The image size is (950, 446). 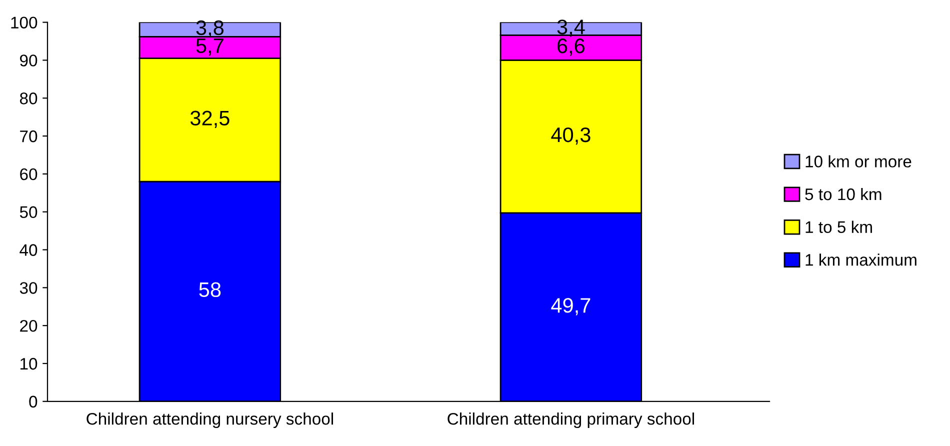 What do you see at coordinates (29, 136) in the screenshot?
I see `y-tick-label: 70` at bounding box center [29, 136].